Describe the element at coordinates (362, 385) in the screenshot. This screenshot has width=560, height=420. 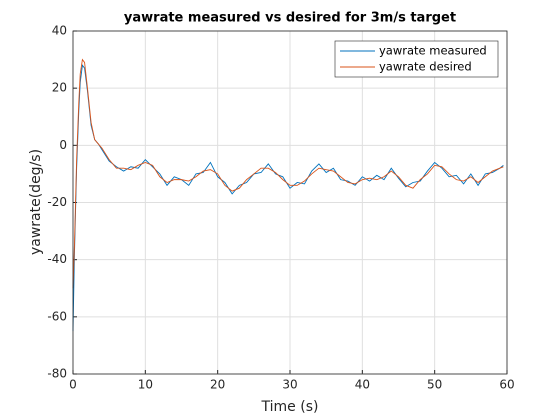
I see `x-tick-label: 40` at that location.